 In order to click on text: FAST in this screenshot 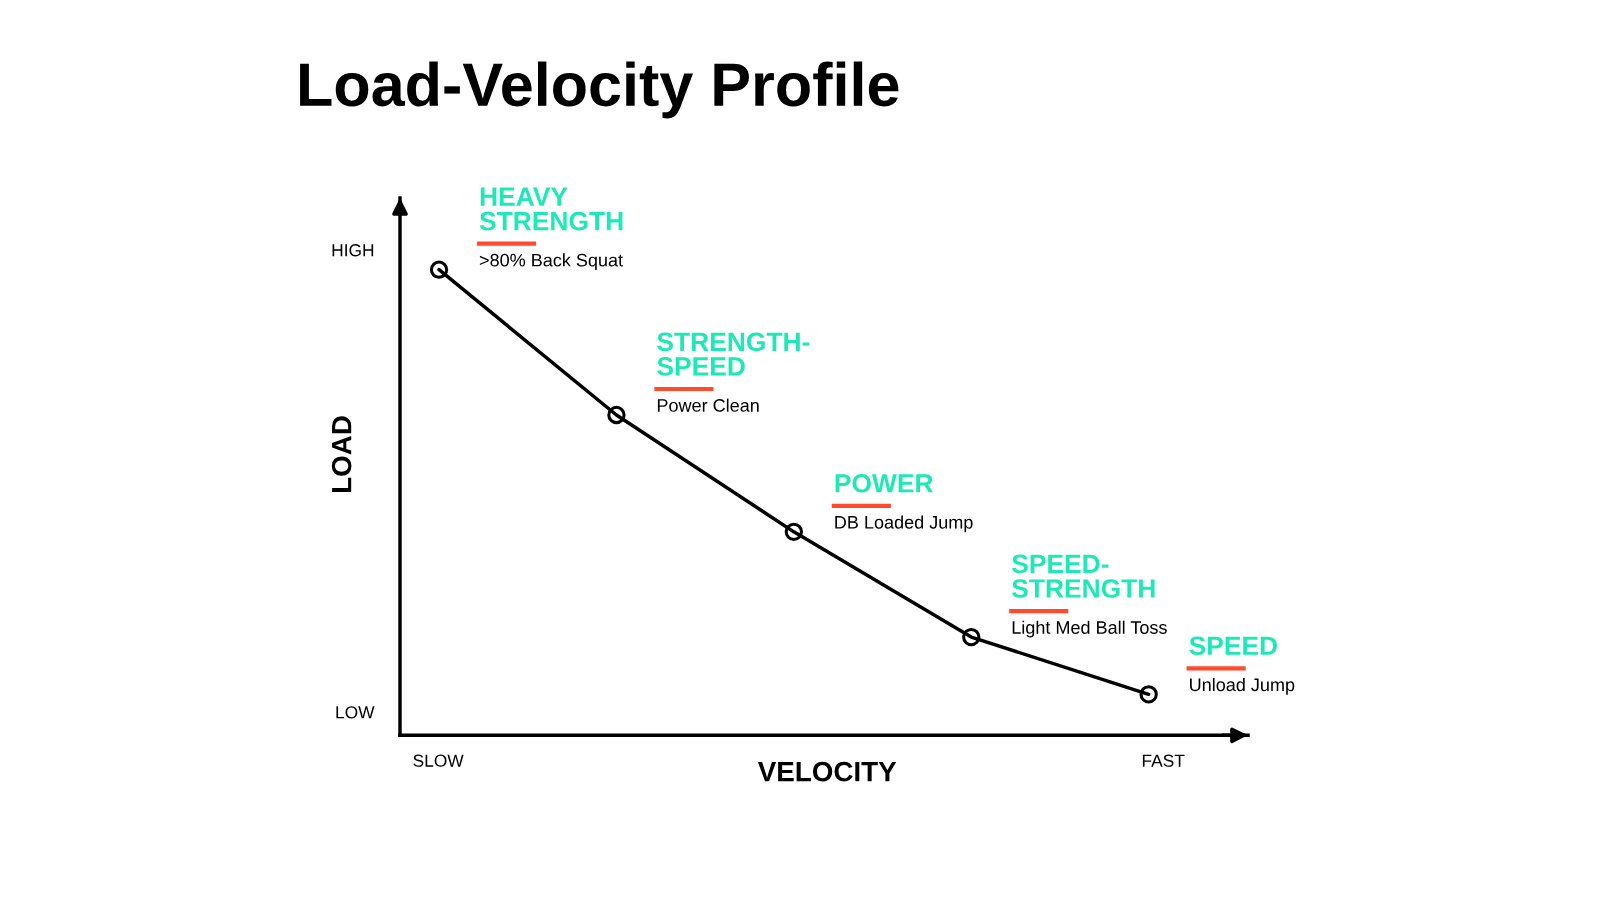, I will do `click(1163, 760)`.